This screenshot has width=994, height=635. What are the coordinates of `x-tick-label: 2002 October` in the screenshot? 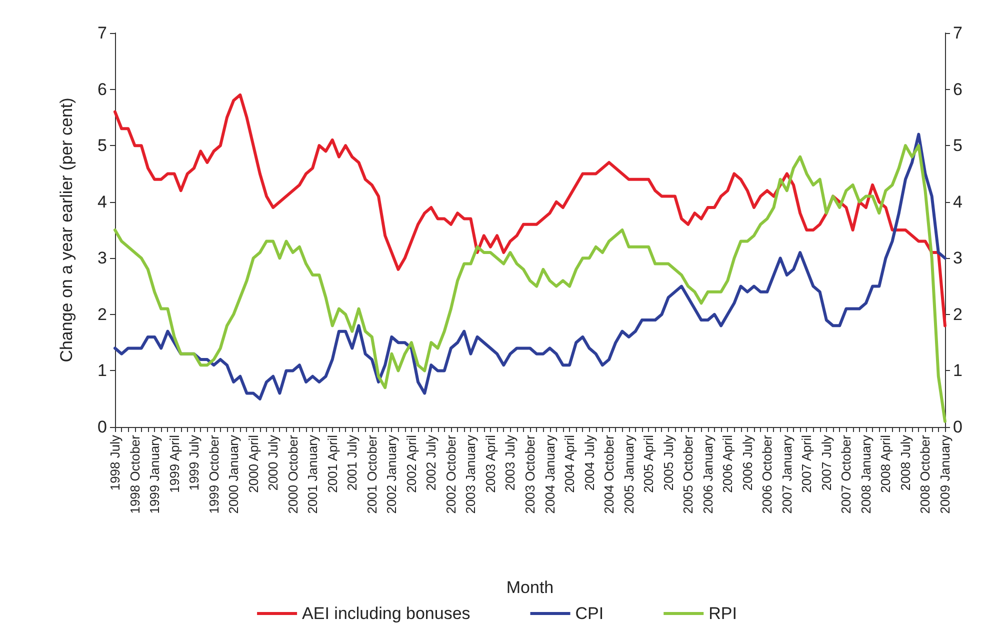 It's located at (450, 474).